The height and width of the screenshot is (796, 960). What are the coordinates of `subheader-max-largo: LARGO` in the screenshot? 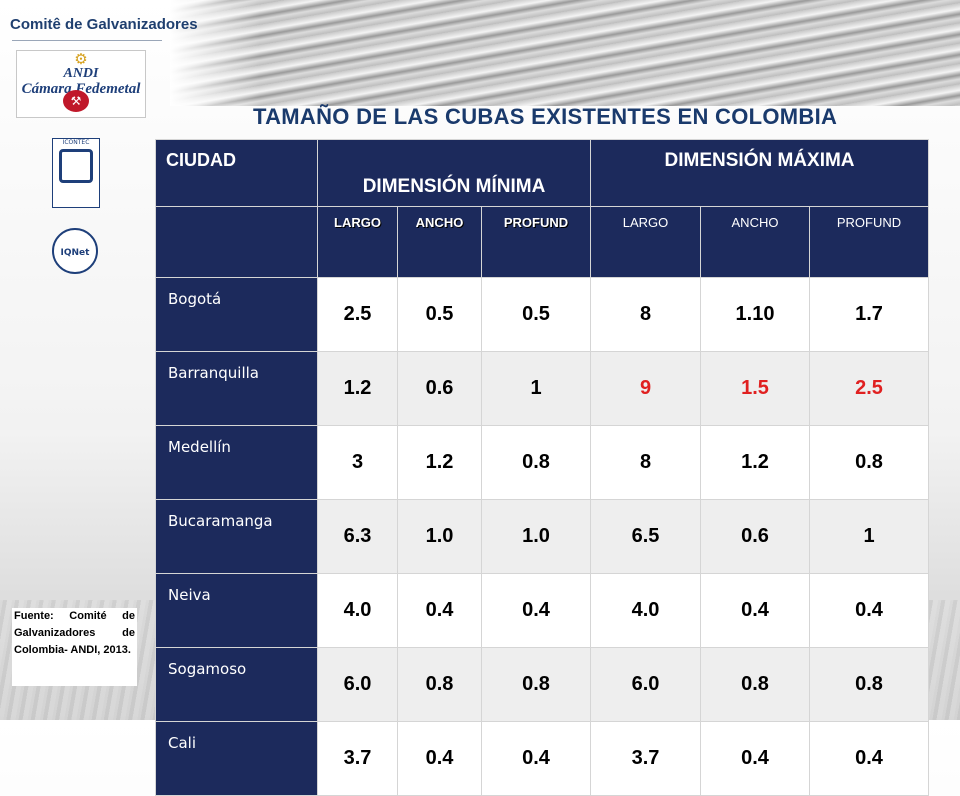 It's located at (645, 242).